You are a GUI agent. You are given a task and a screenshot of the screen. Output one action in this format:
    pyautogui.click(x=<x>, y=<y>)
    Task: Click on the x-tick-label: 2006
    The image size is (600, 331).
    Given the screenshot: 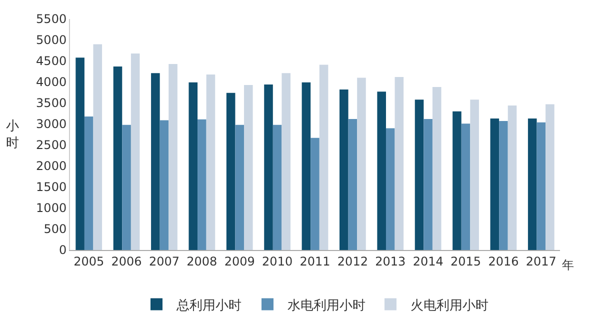 What is the action you would take?
    pyautogui.click(x=126, y=261)
    